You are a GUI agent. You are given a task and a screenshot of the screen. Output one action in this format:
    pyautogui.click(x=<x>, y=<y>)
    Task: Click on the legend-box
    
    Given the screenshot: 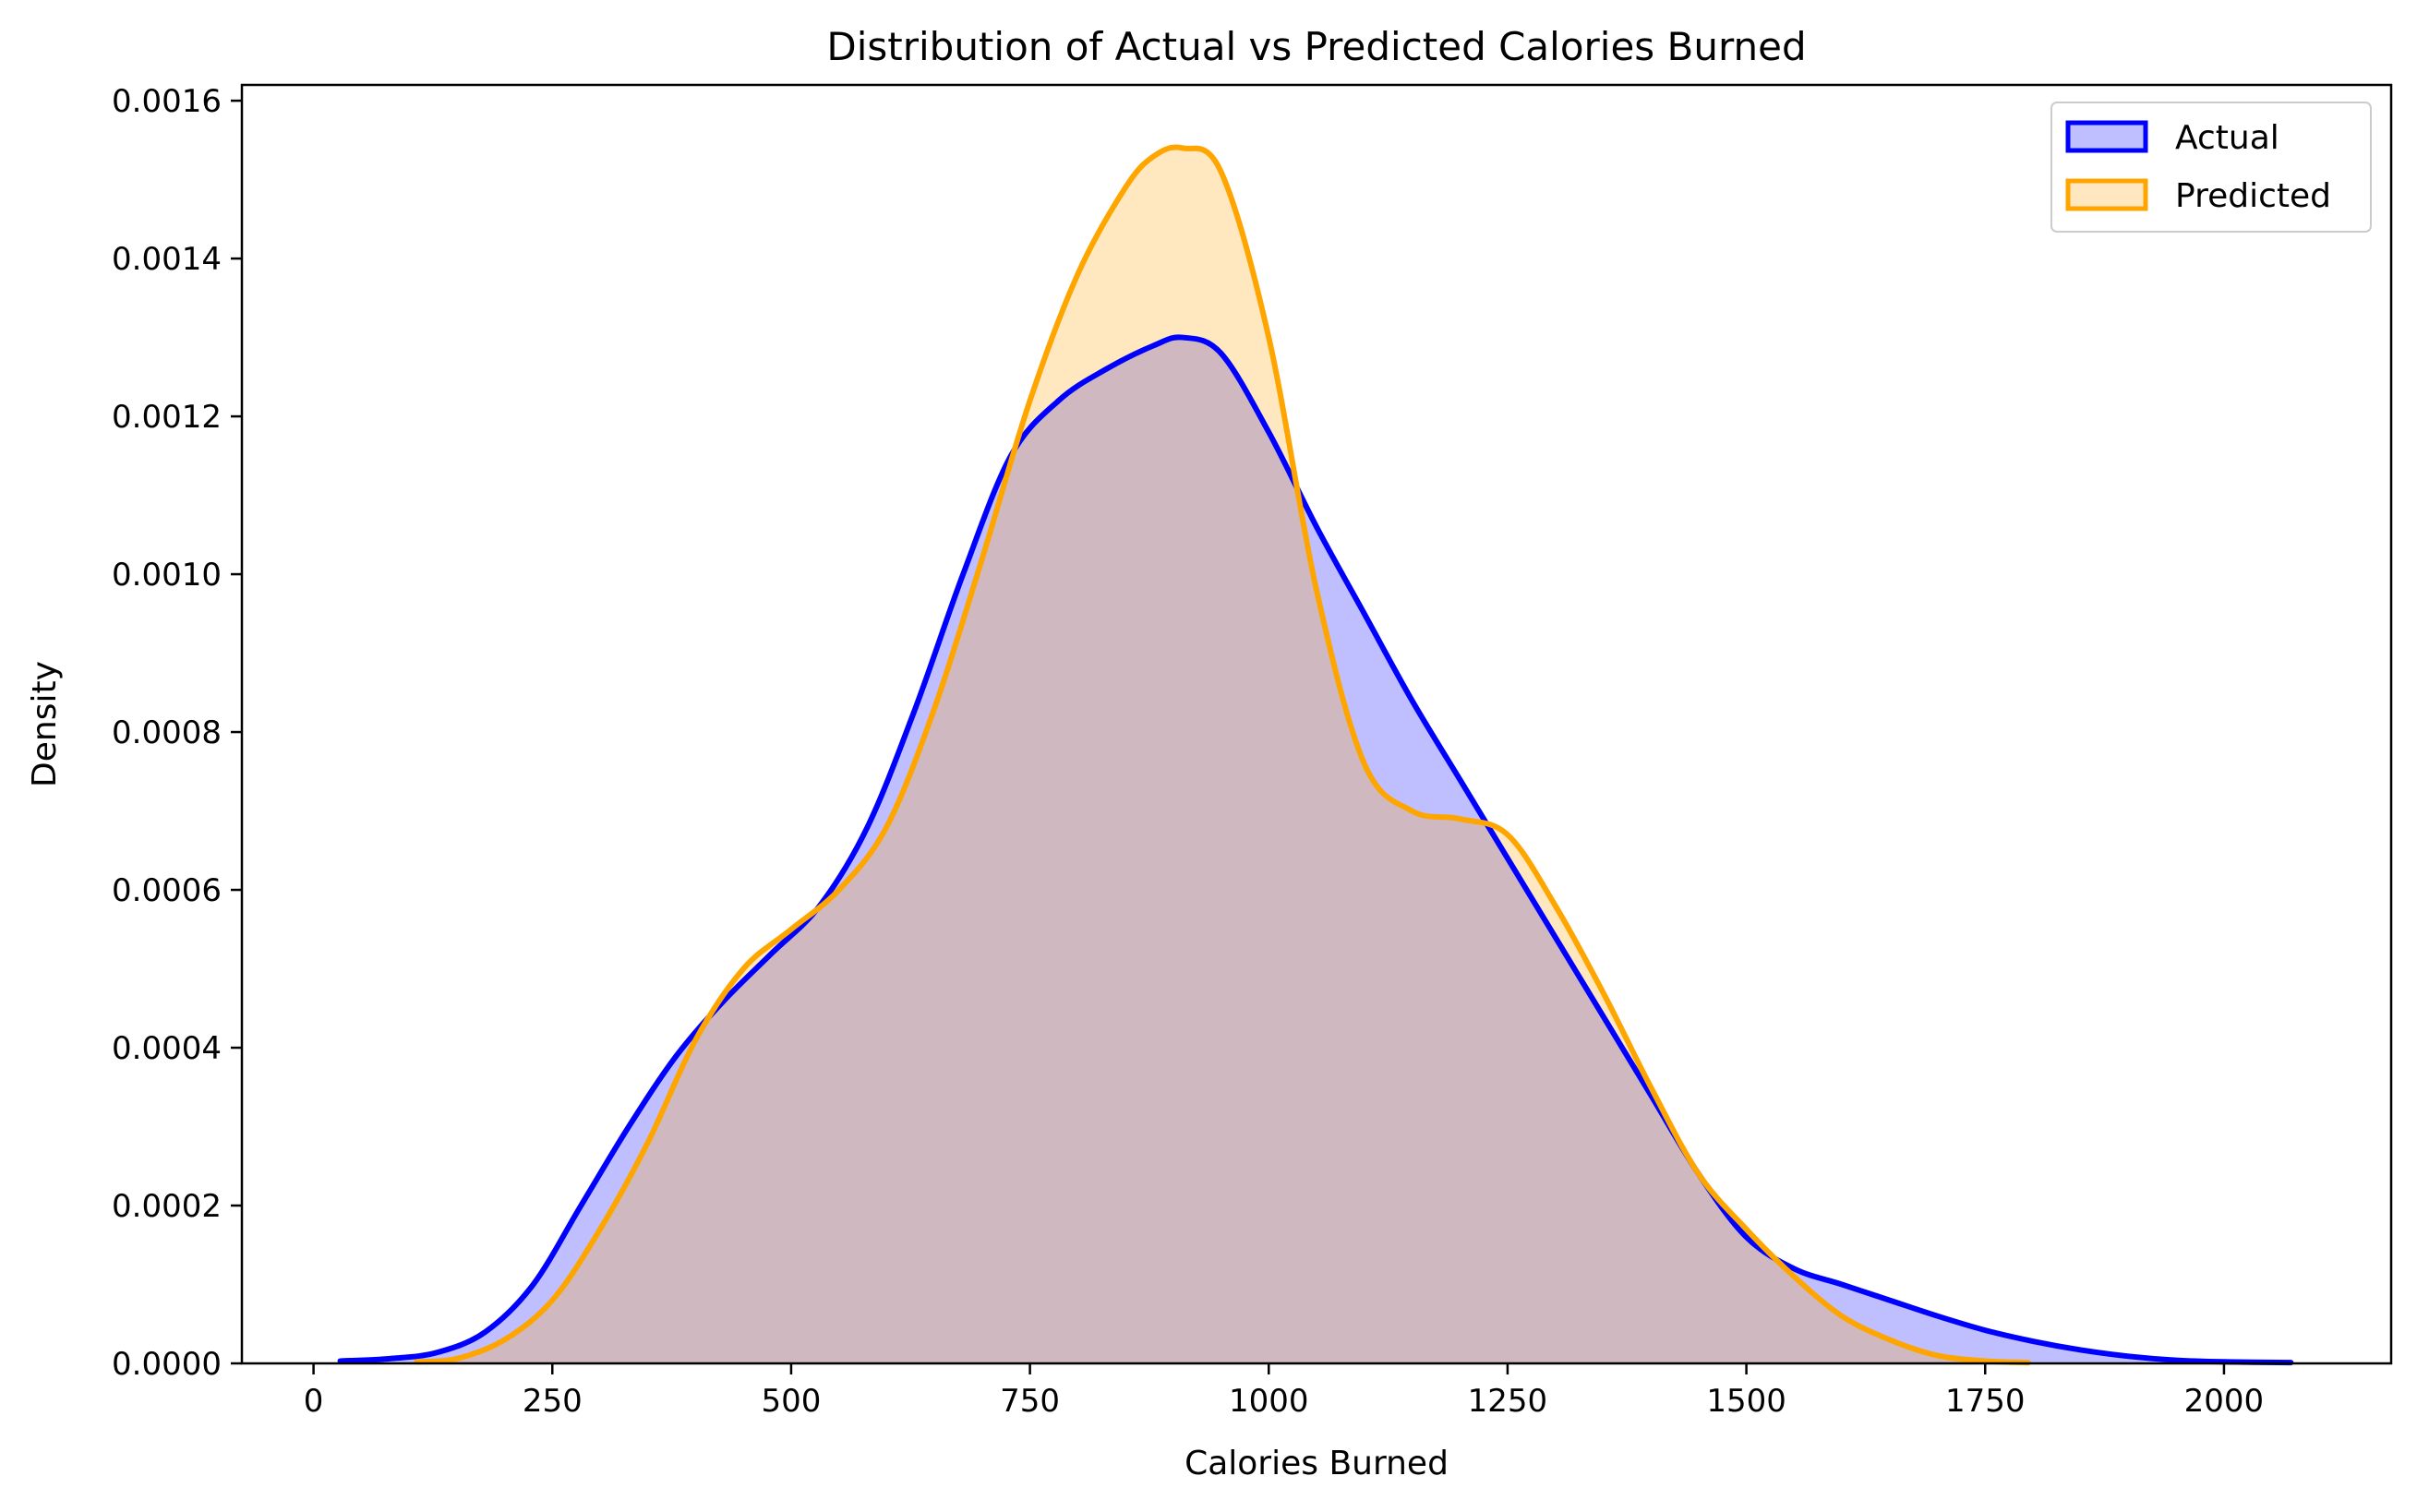 What is the action you would take?
    pyautogui.click(x=2211, y=167)
    